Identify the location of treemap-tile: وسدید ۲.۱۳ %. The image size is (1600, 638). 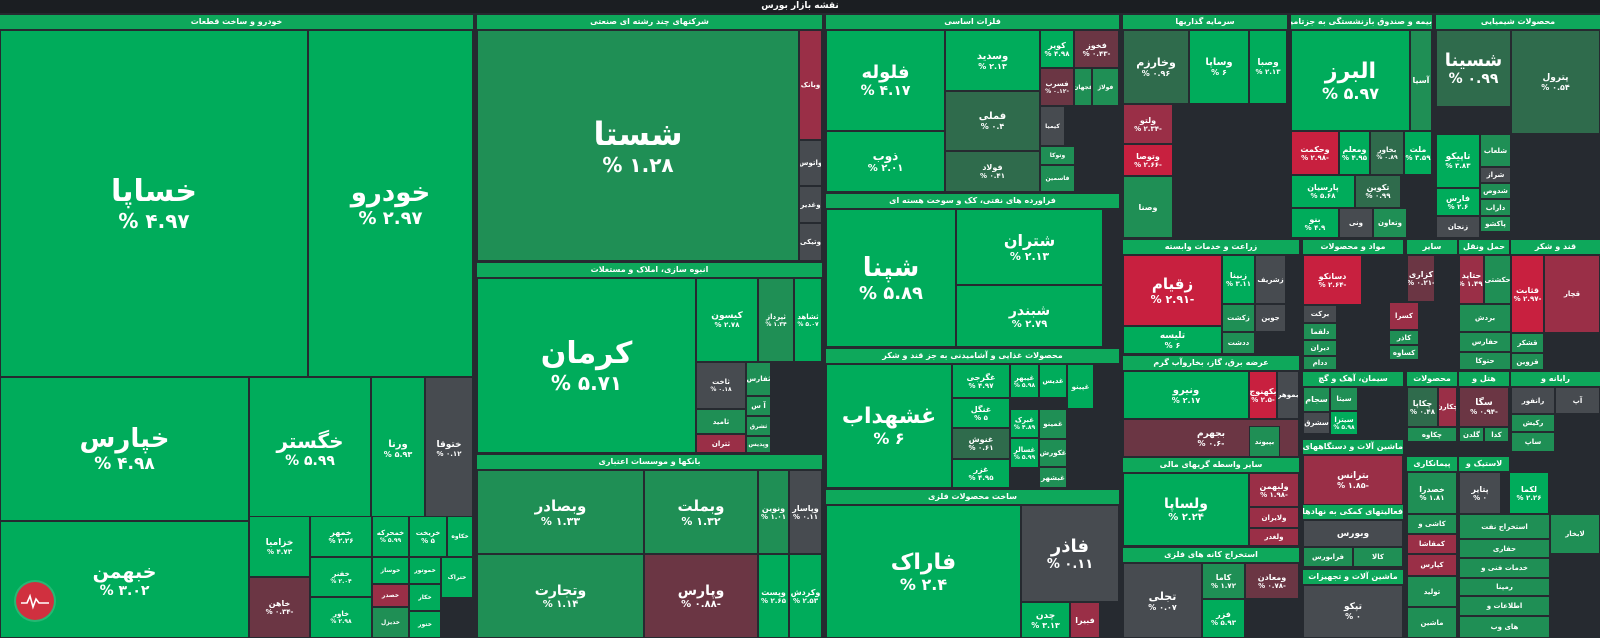
(992, 60).